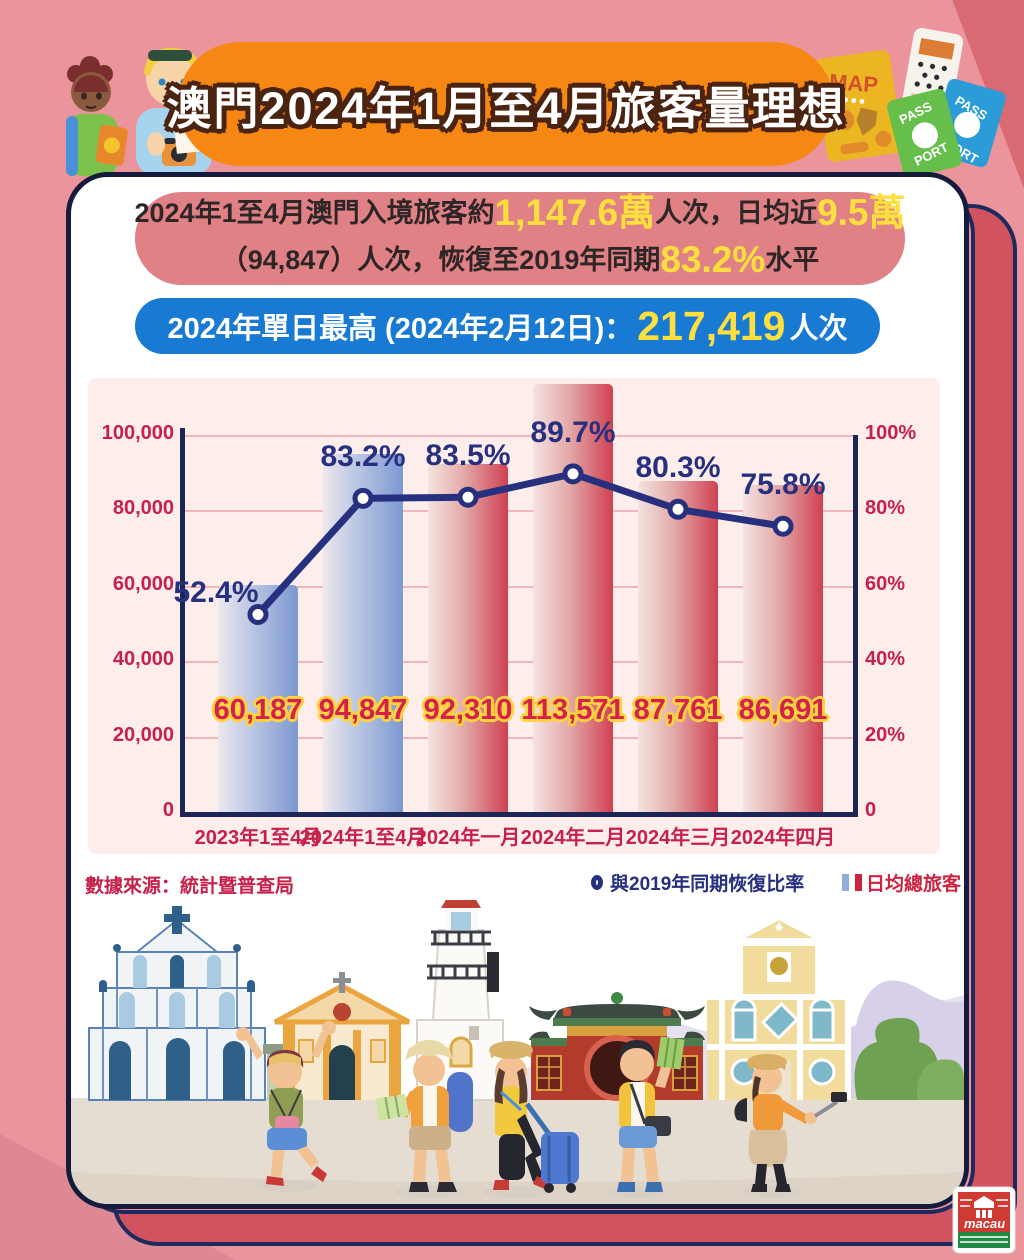 This screenshot has height=1260, width=1024. I want to click on colonial-building, so click(779, 1007).